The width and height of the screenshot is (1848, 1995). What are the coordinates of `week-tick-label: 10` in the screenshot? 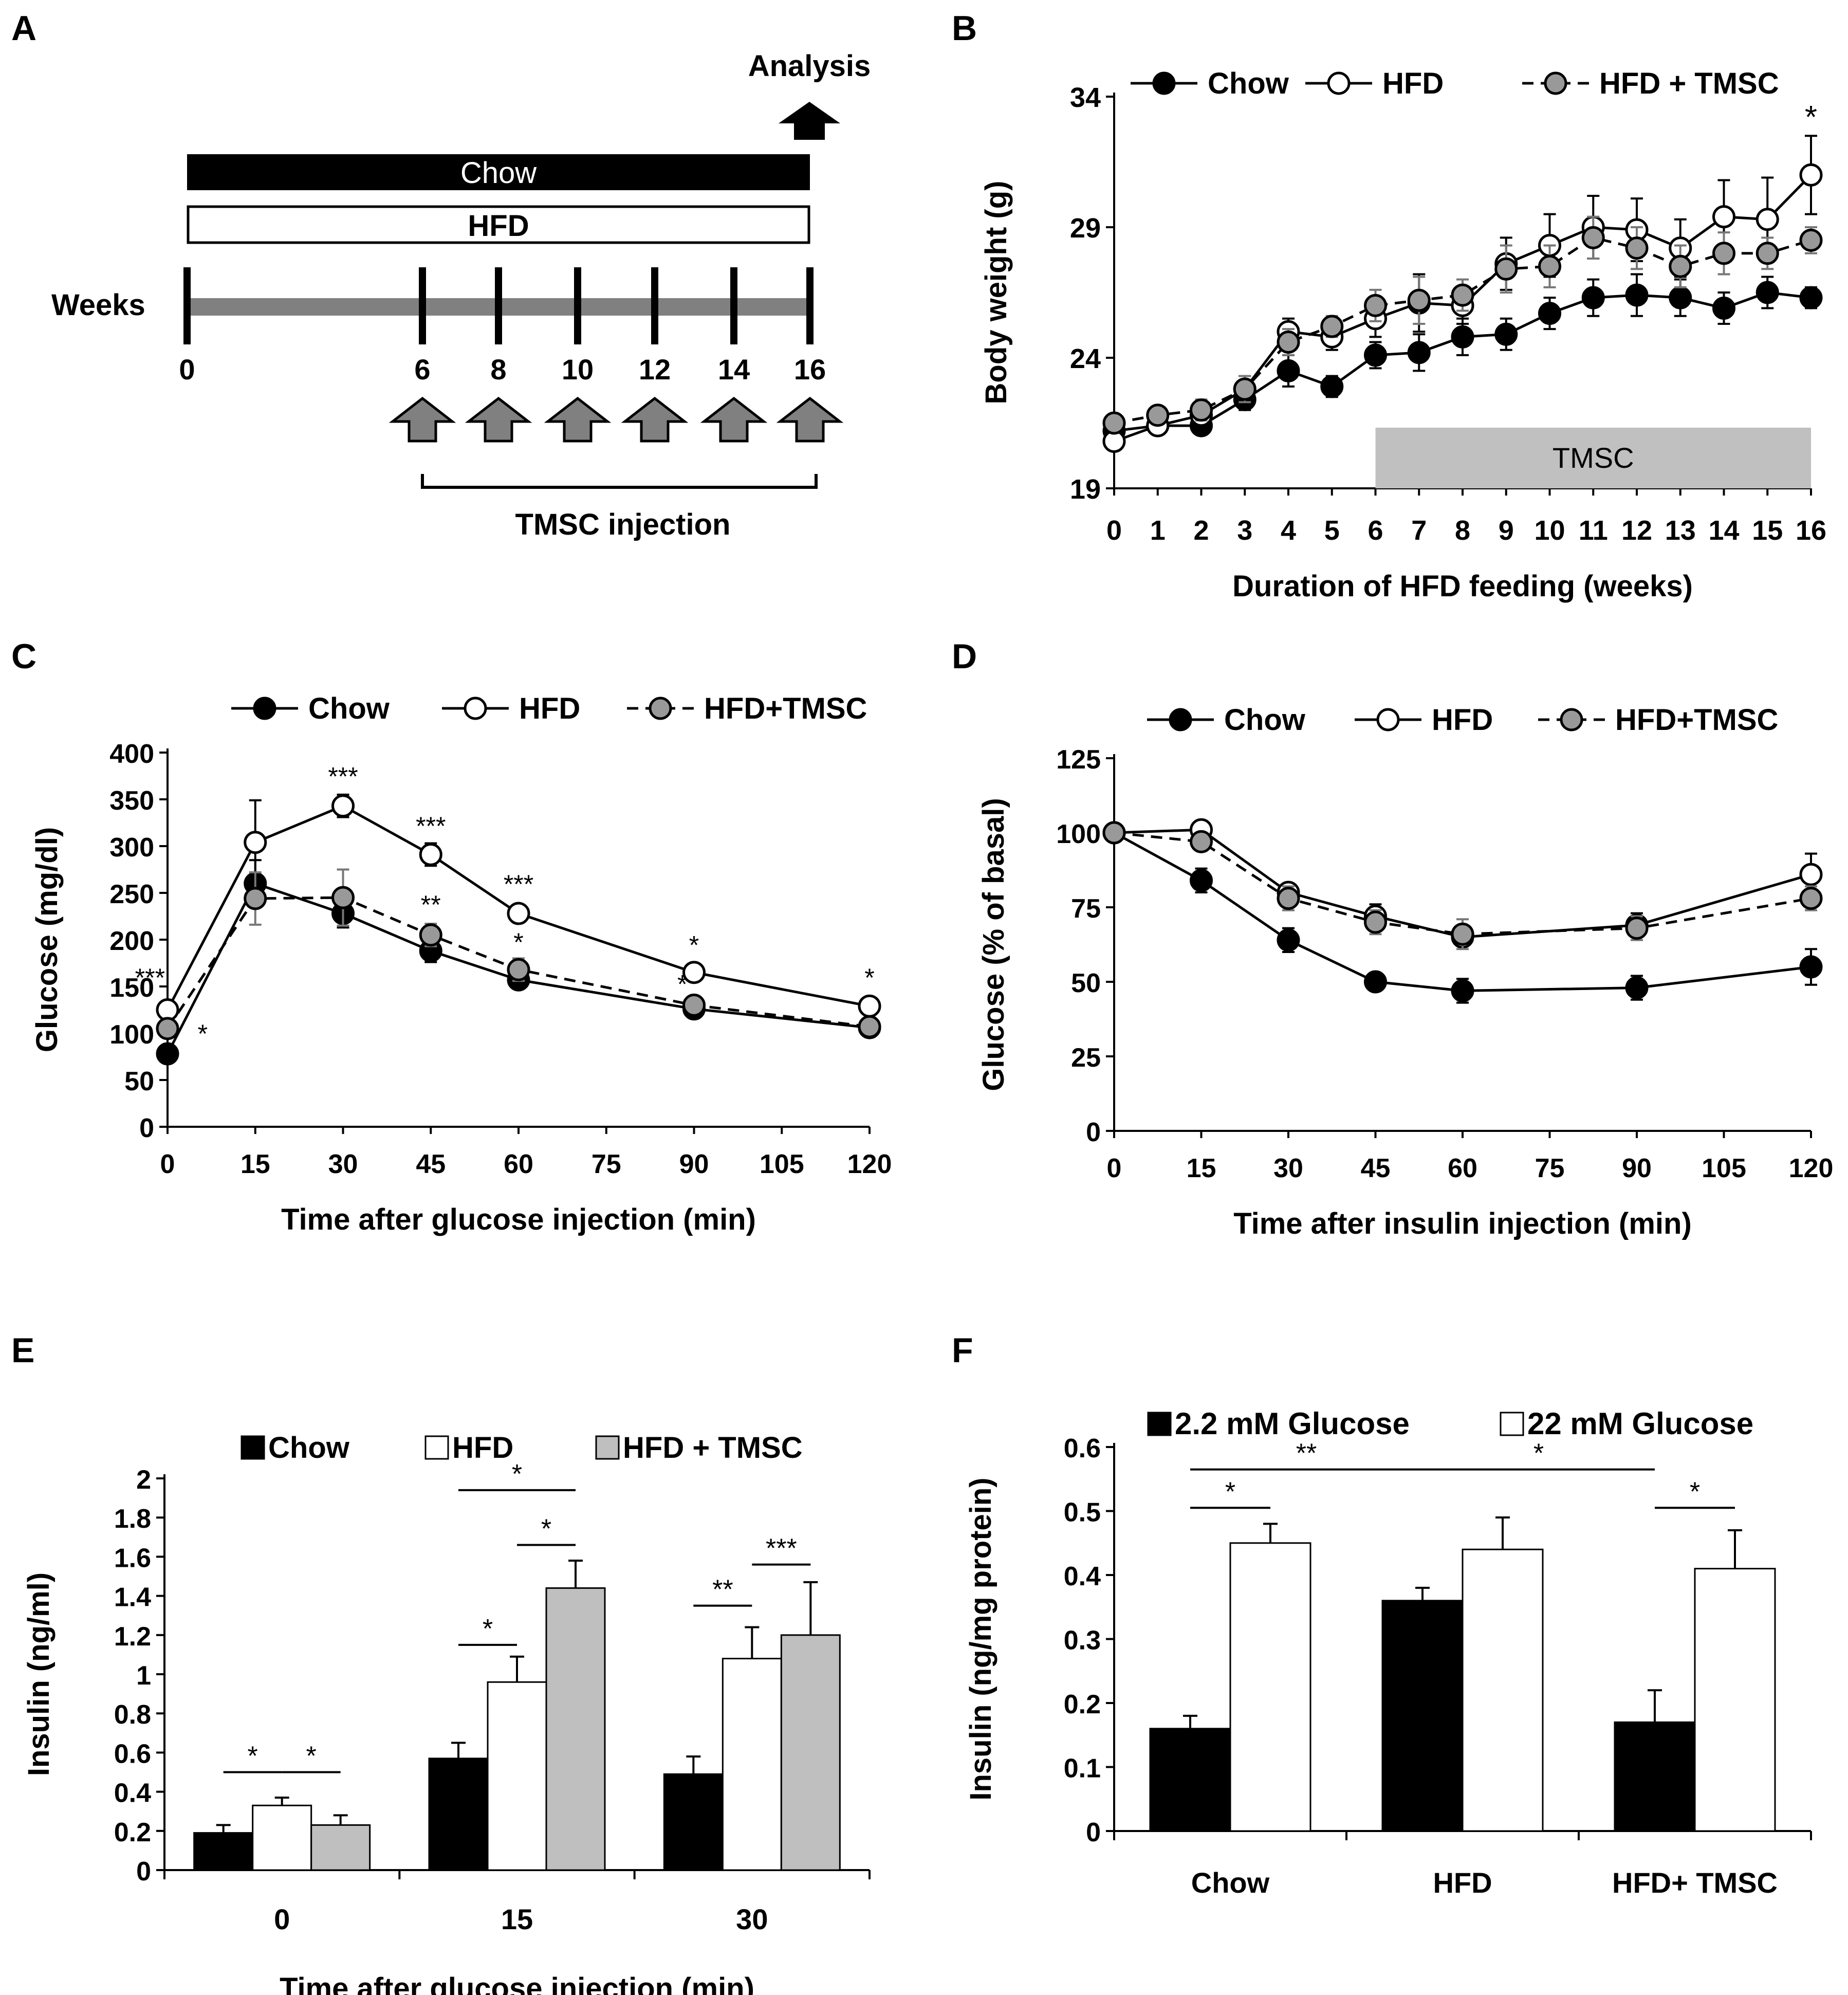 It's located at (578, 369).